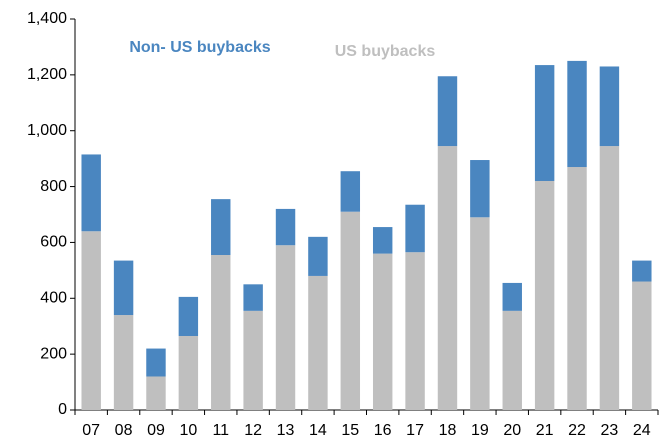 This screenshot has height=442, width=665. I want to click on y-tick-label: 0, so click(62, 409).